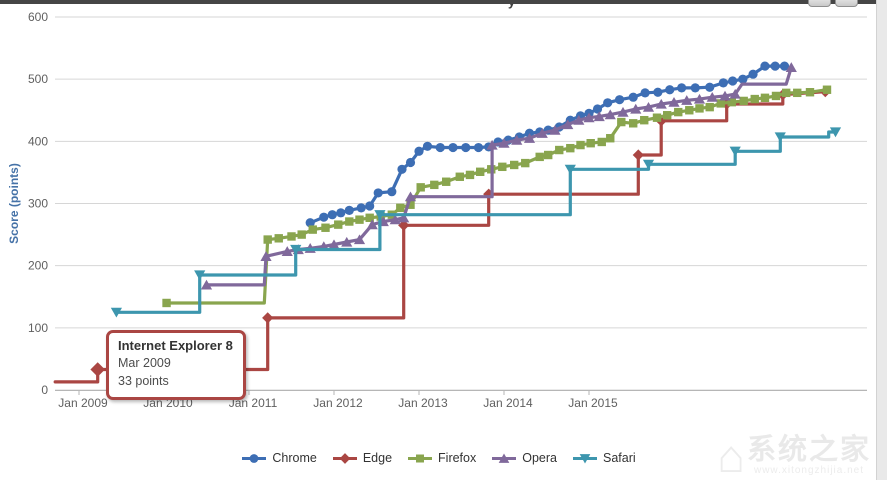 Image resolution: width=887 pixels, height=480 pixels. What do you see at coordinates (438, 2) in the screenshot?
I see `window-top-edge` at bounding box center [438, 2].